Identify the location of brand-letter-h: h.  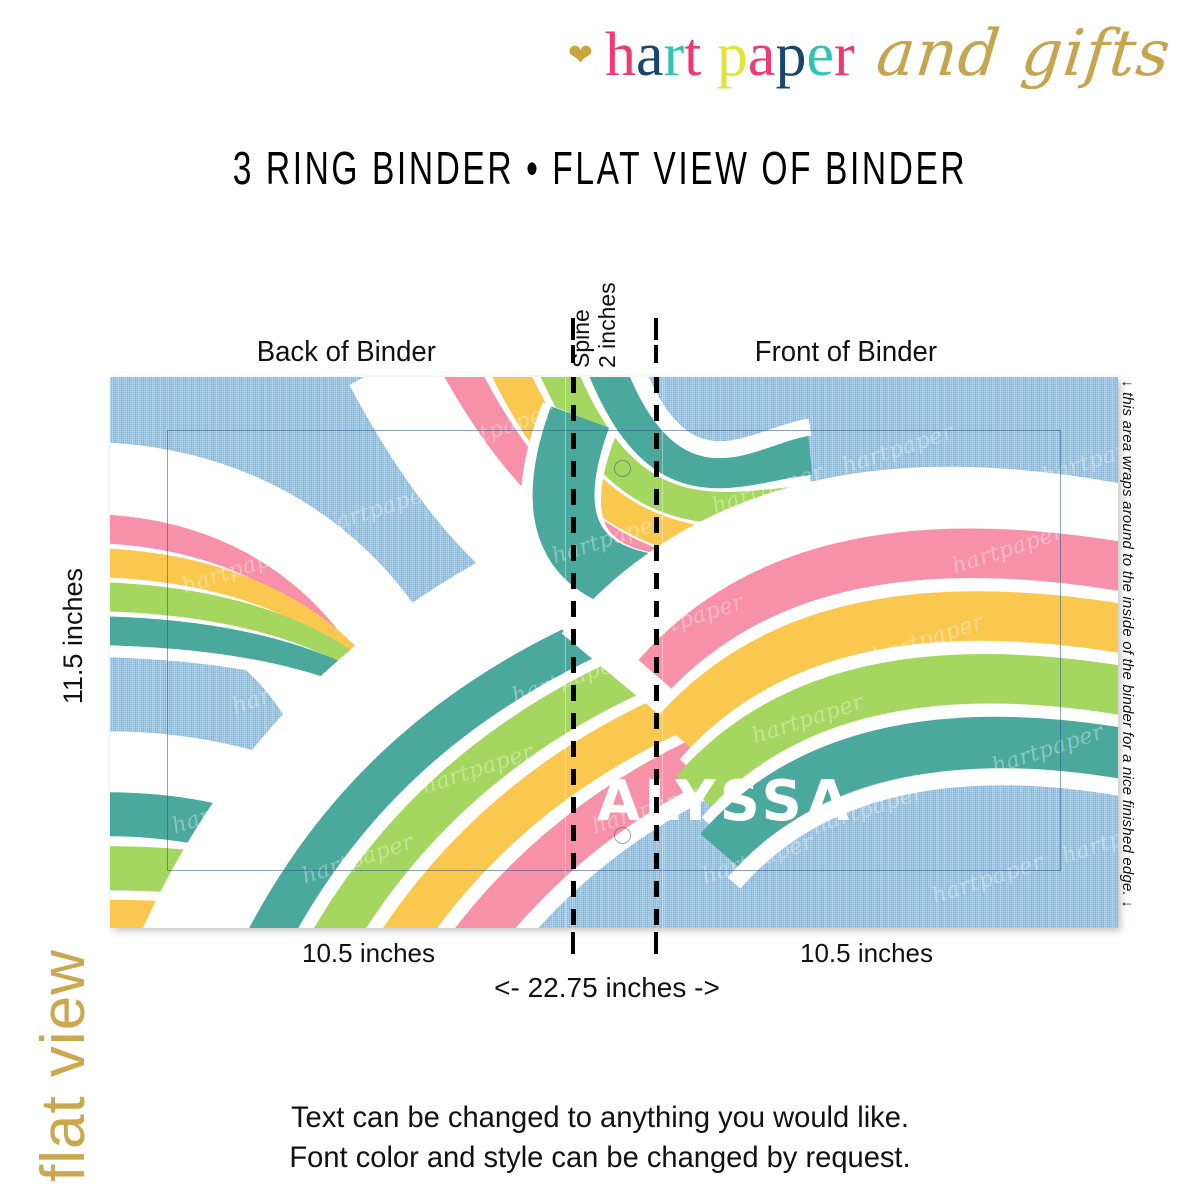
(620, 55).